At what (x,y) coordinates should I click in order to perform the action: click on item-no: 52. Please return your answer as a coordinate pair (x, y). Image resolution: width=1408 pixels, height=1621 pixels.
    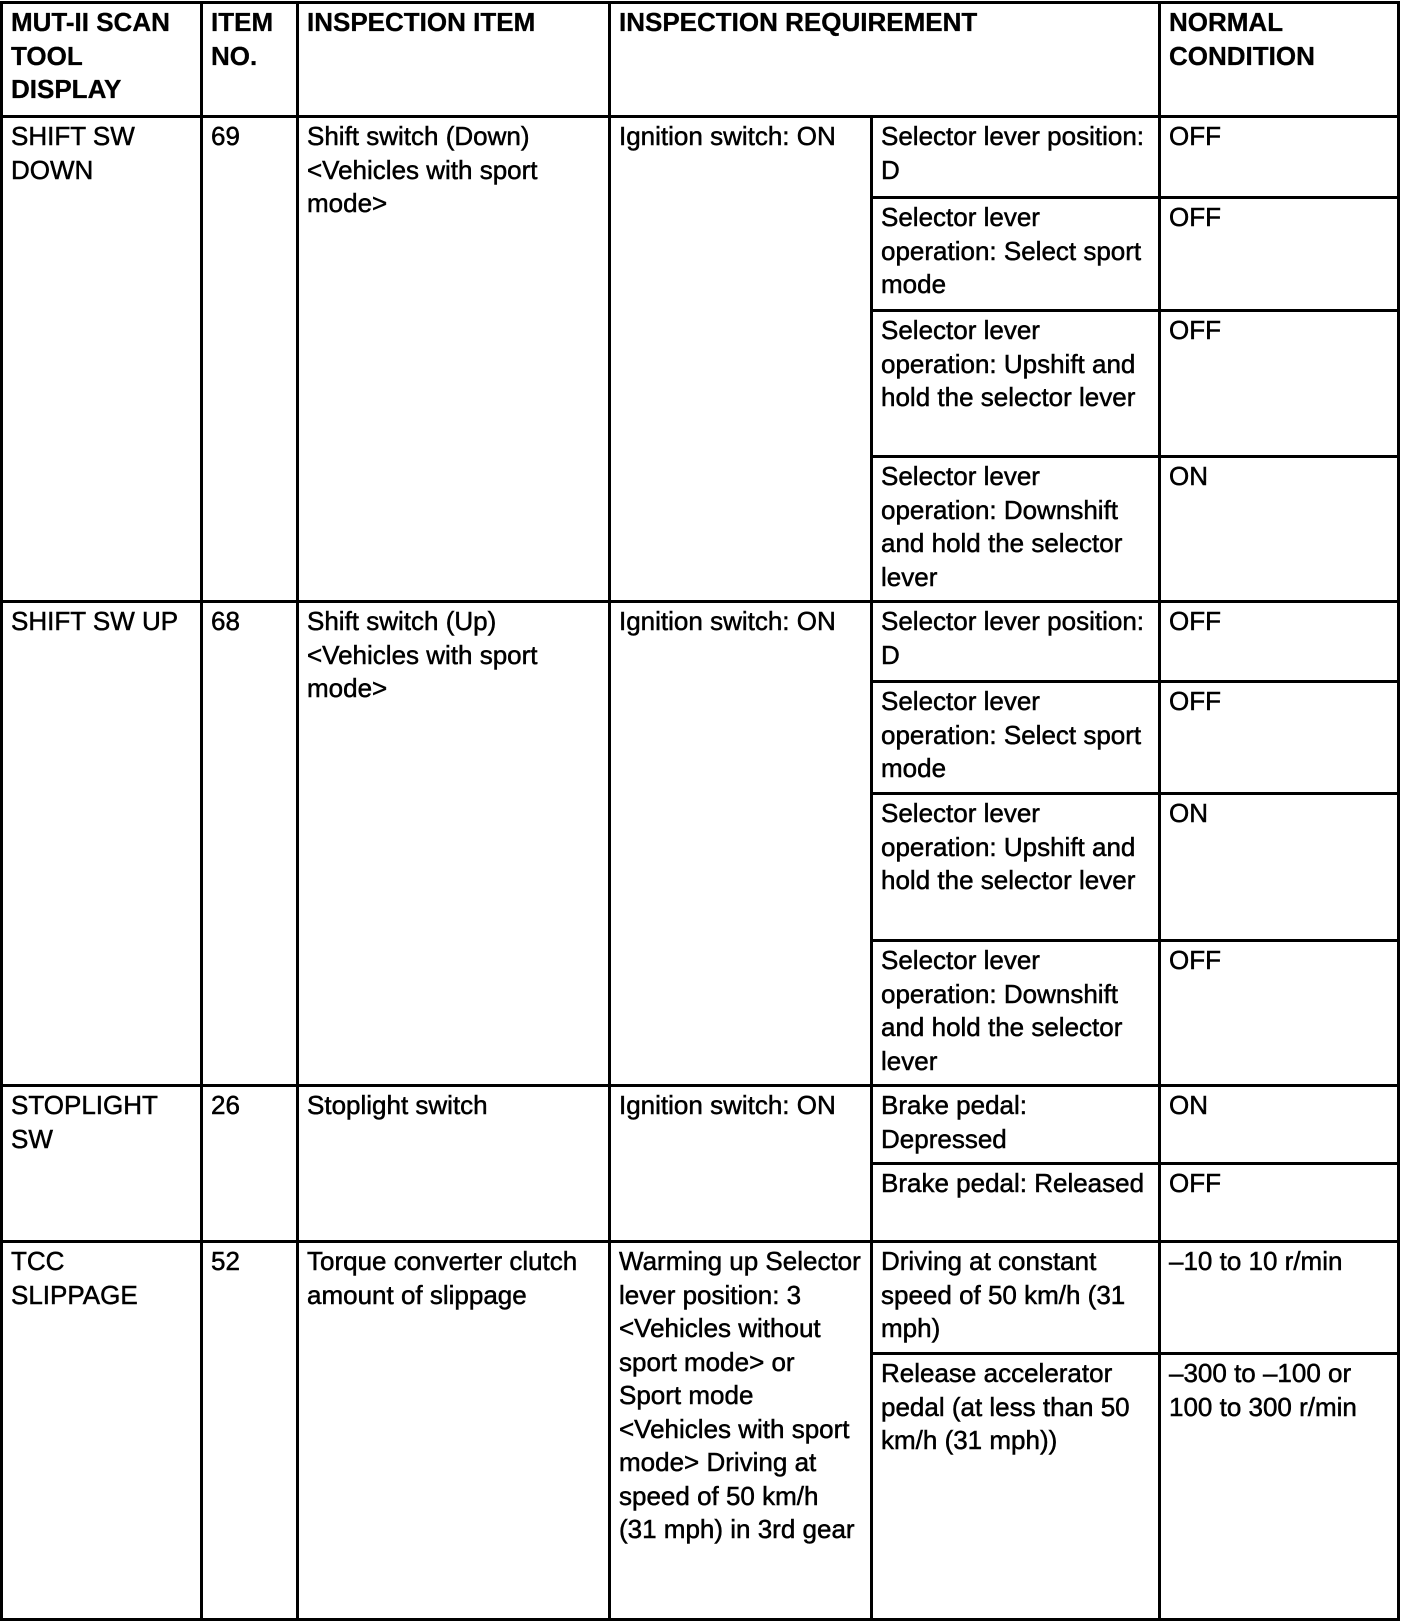
    Looking at the image, I should click on (249, 1430).